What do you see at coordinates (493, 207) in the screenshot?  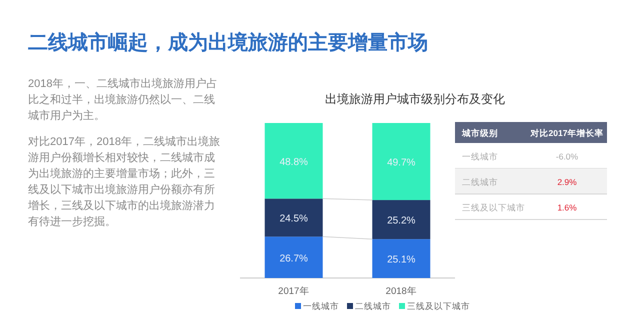 I see `text: 三线及以下城市` at bounding box center [493, 207].